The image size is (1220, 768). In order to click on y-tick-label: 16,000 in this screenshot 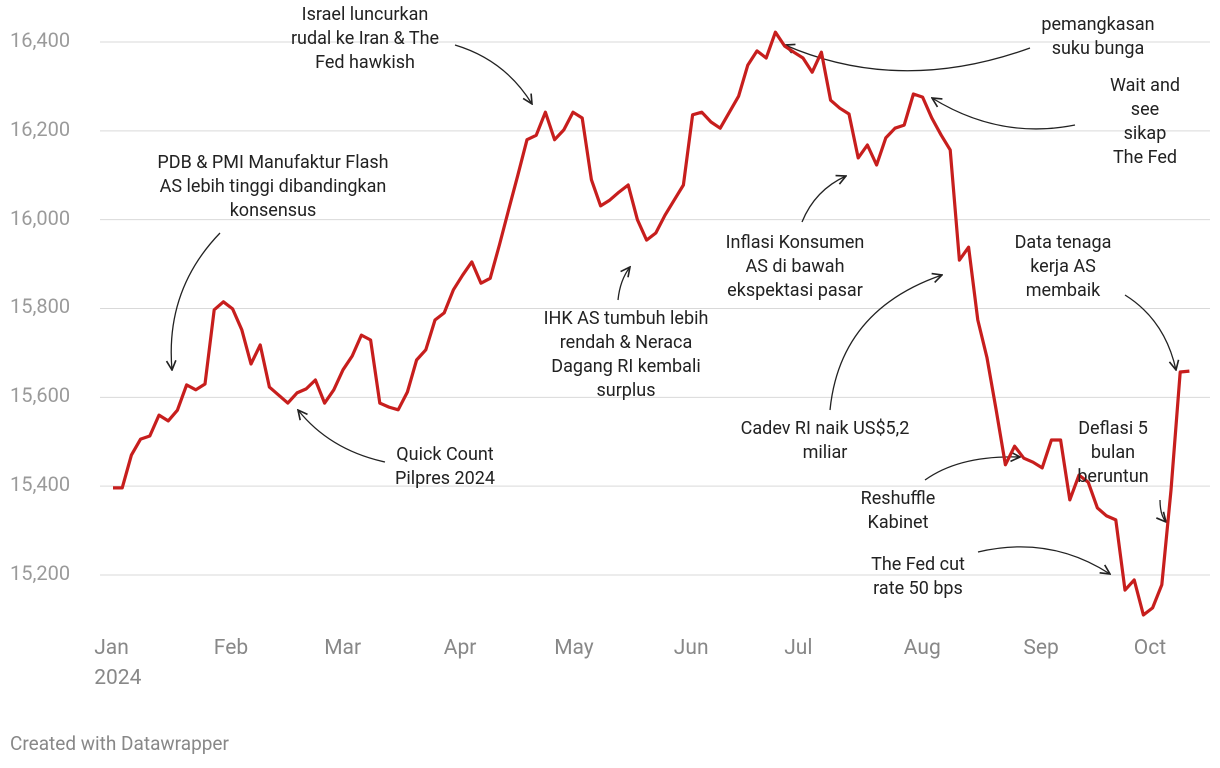, I will do `click(40, 217)`.